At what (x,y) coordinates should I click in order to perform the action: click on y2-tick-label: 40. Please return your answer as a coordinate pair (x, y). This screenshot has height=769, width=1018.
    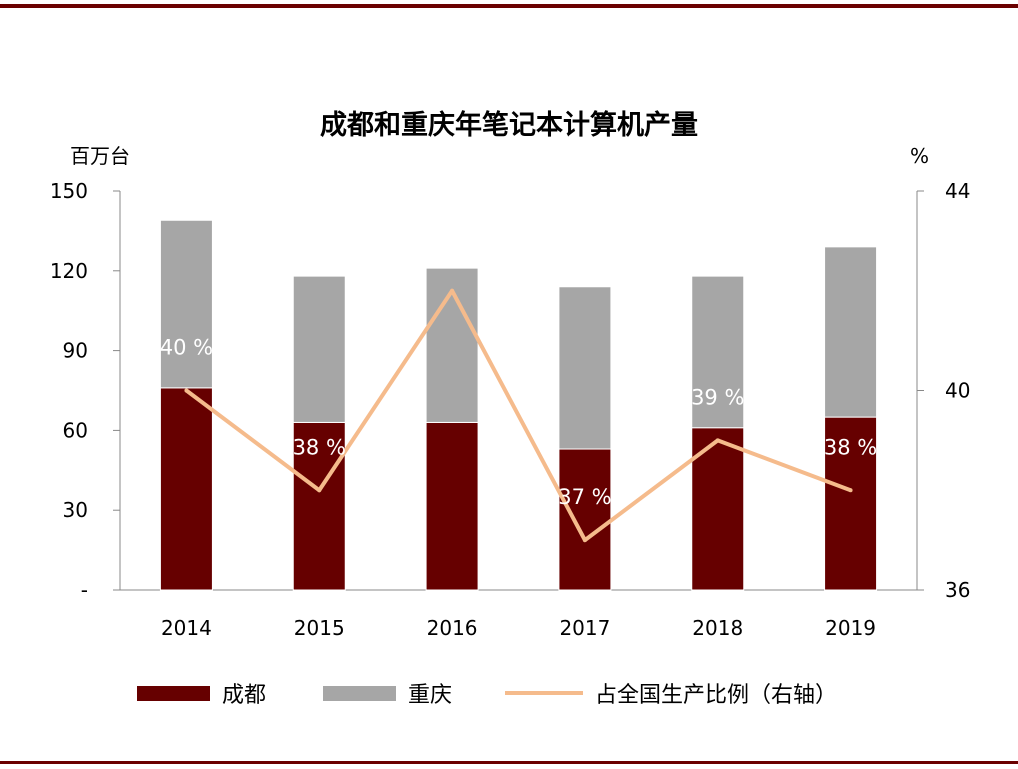
    Looking at the image, I should click on (957, 391).